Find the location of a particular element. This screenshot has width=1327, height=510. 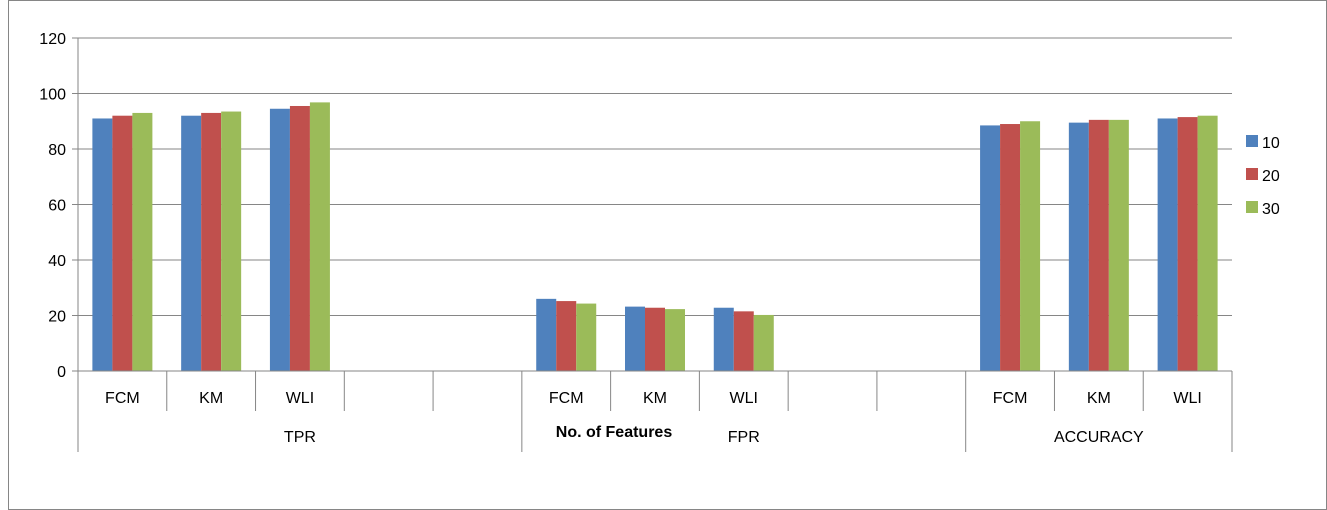

legend-label: 10 is located at coordinates (1271, 143).